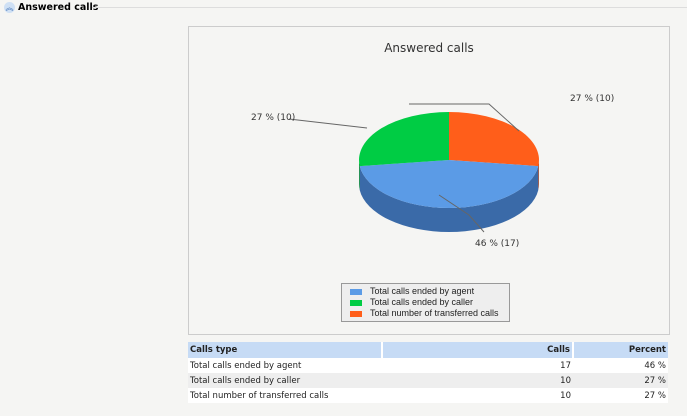  What do you see at coordinates (478, 350) in the screenshot?
I see `col-calls: Calls` at bounding box center [478, 350].